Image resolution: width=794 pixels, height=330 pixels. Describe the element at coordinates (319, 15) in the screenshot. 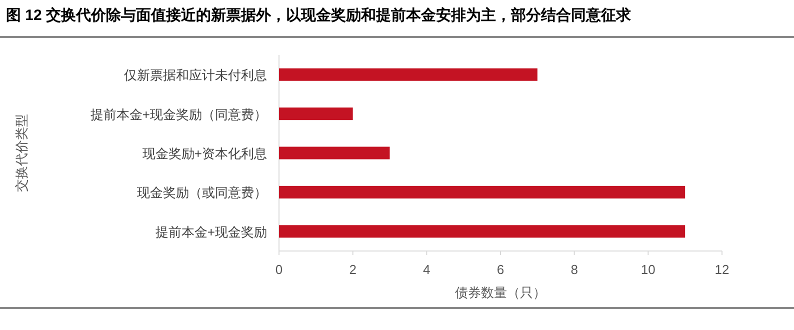

I see `chart-title: 图 12 交换代价除与面值接近的新票据外，以现金奖励和提前本金安排为主，部分结合同意征求` at that location.